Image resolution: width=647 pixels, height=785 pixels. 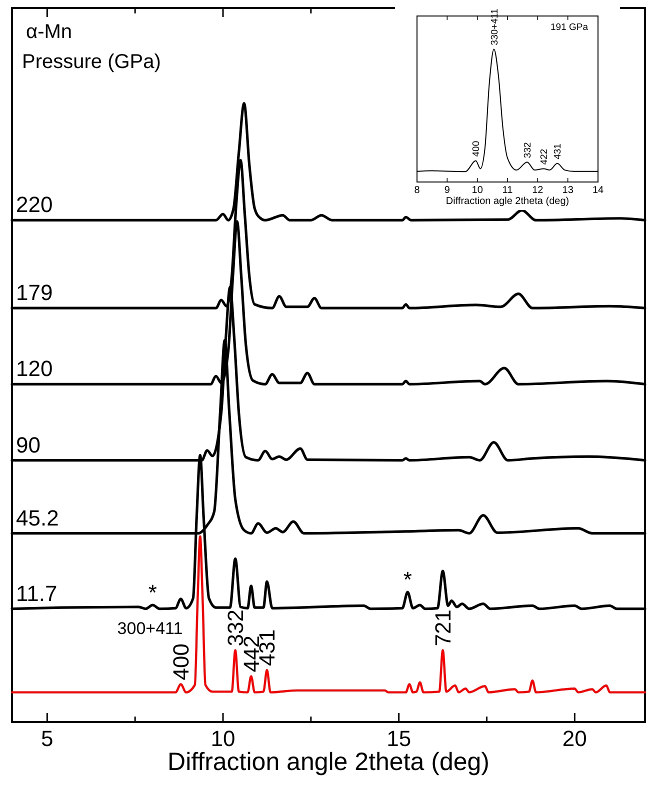 I want to click on x-tick-label: 9, so click(x=447, y=190).